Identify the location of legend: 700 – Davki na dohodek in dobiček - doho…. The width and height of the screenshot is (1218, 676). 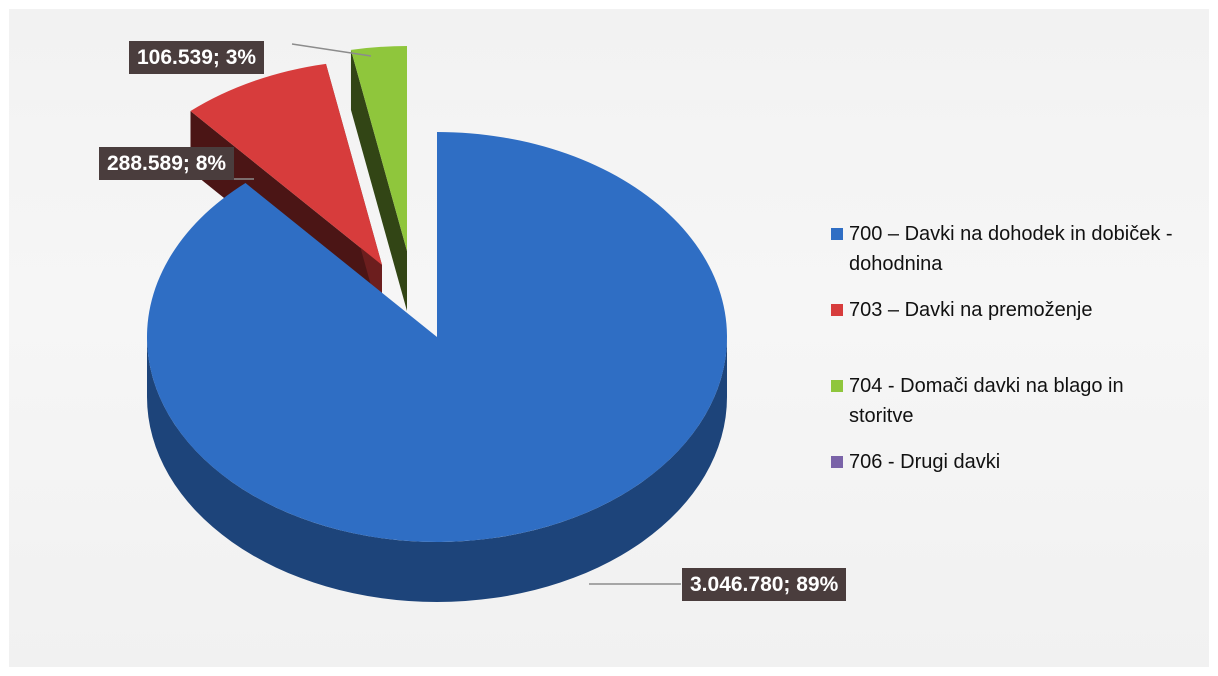
(1011, 356).